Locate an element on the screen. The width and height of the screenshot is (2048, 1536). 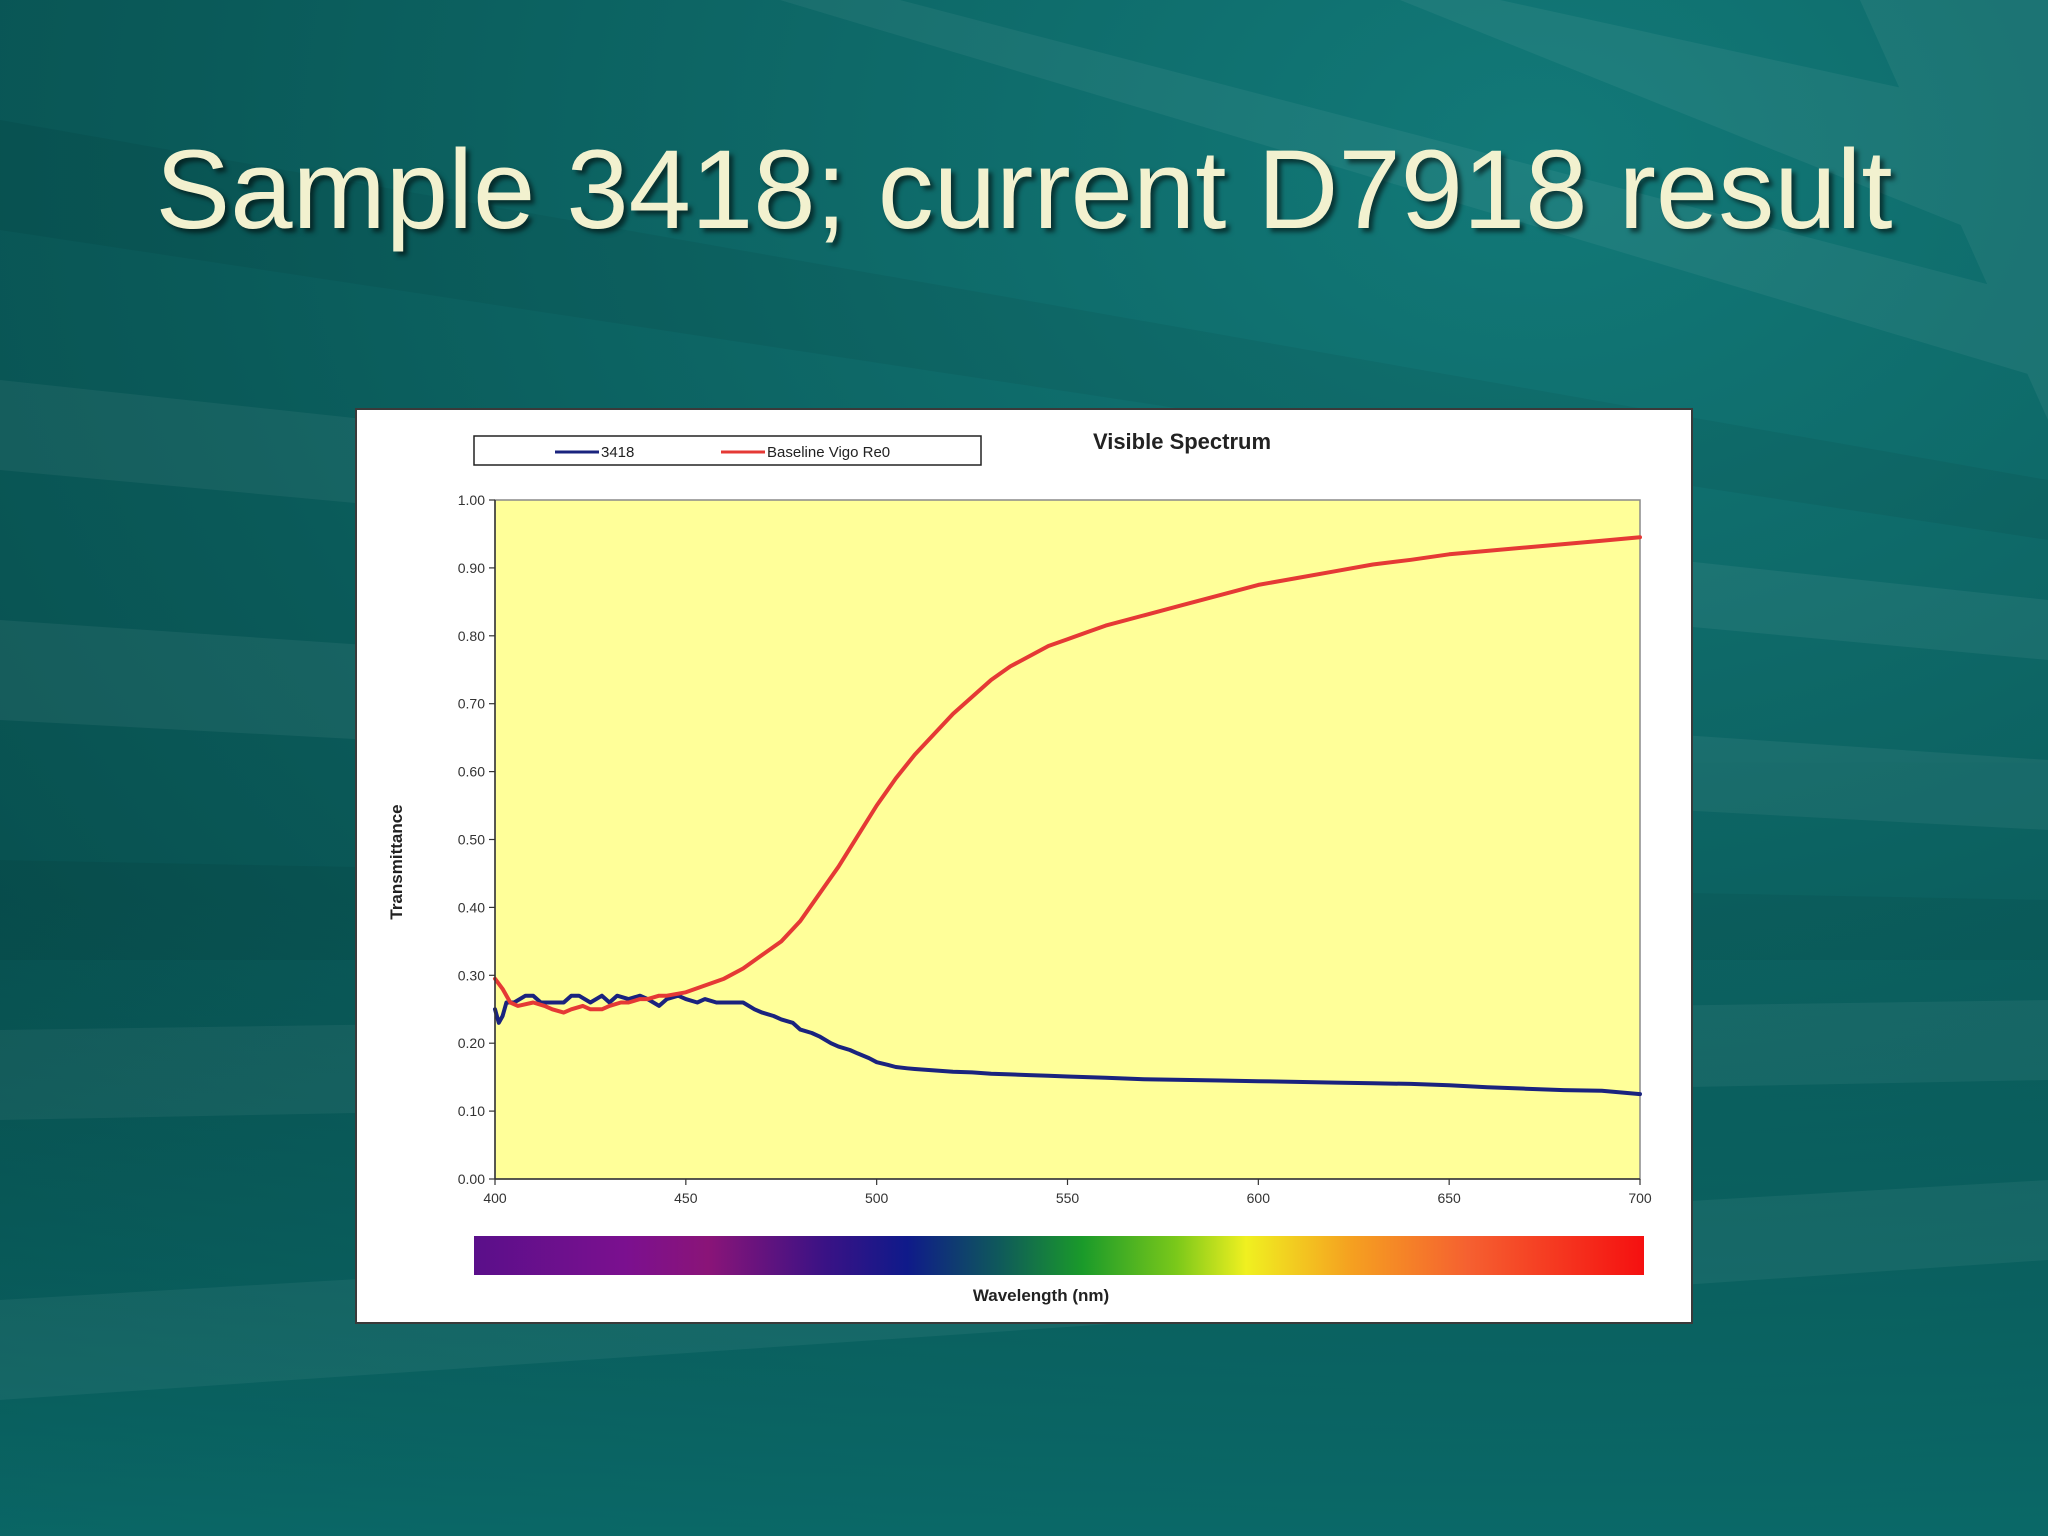
chart-title: Visible Spectrum is located at coordinates (1182, 441).